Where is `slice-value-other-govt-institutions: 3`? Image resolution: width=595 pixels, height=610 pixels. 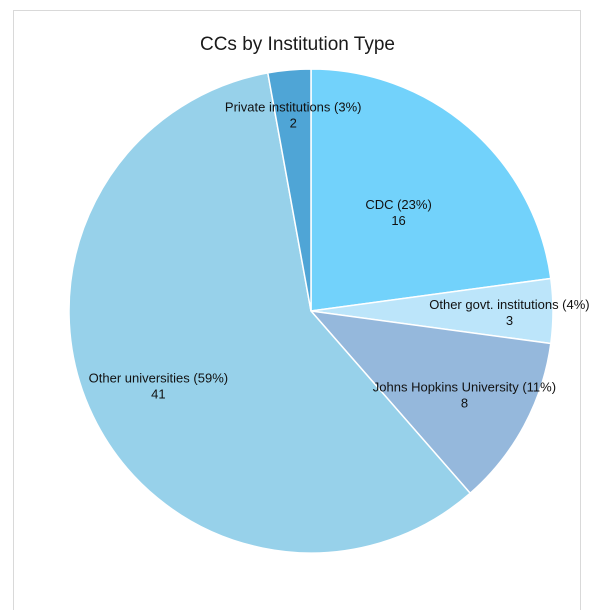 slice-value-other-govt-institutions: 3 is located at coordinates (509, 320).